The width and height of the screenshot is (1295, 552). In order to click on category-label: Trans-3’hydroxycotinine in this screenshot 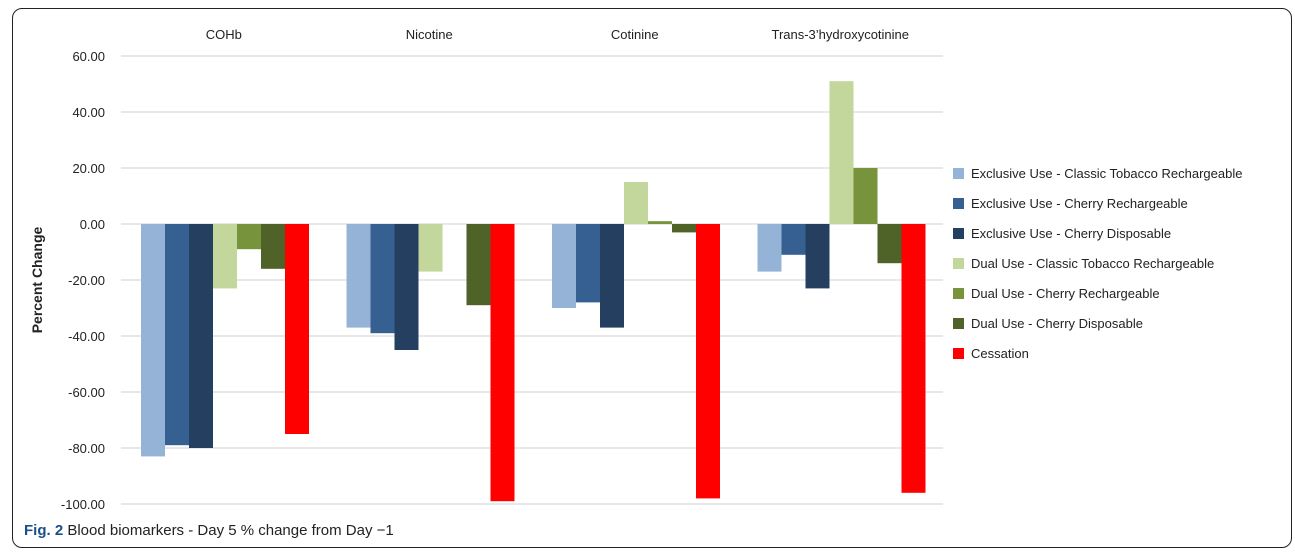, I will do `click(840, 34)`.